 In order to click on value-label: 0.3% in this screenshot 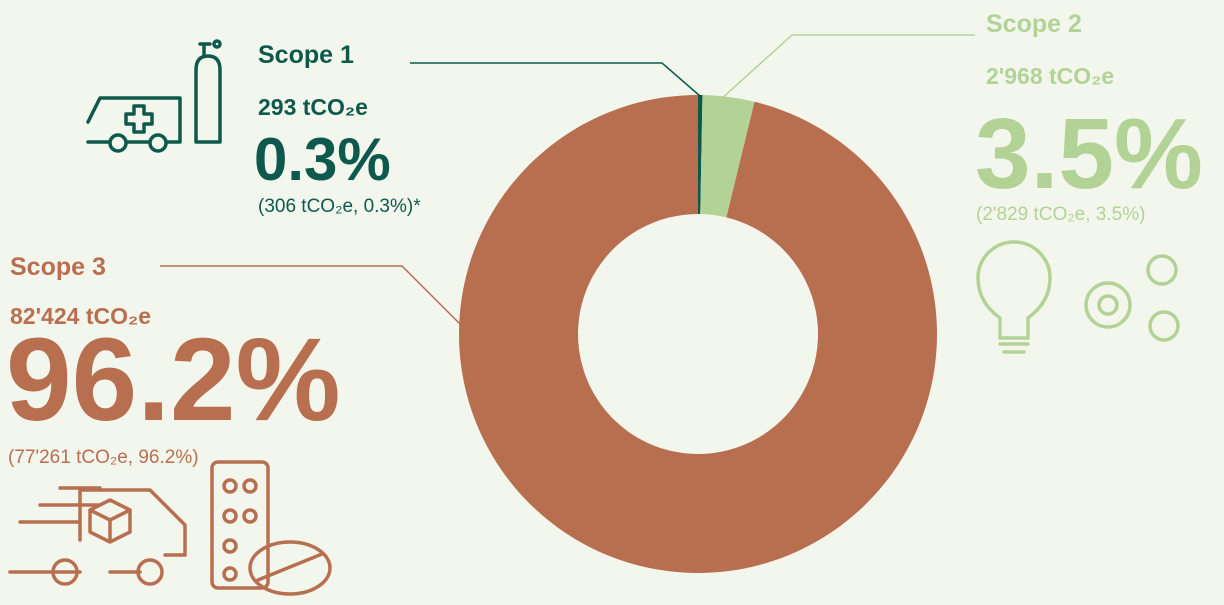, I will do `click(322, 159)`.